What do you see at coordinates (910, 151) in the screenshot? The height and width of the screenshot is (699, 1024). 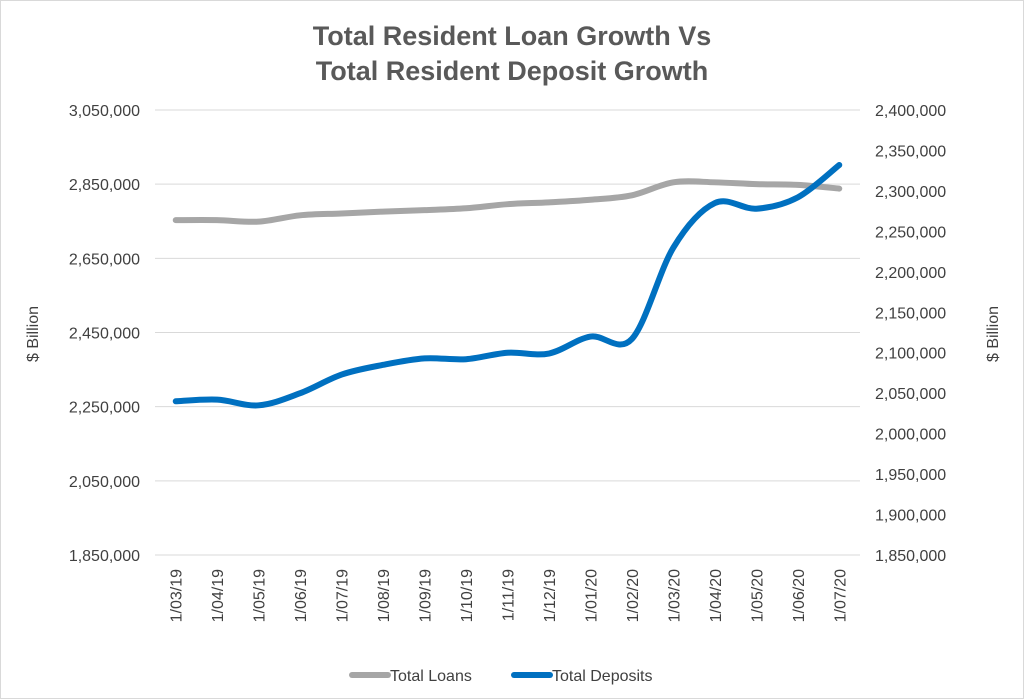 I see `right-tick-label: 2,350,000` at bounding box center [910, 151].